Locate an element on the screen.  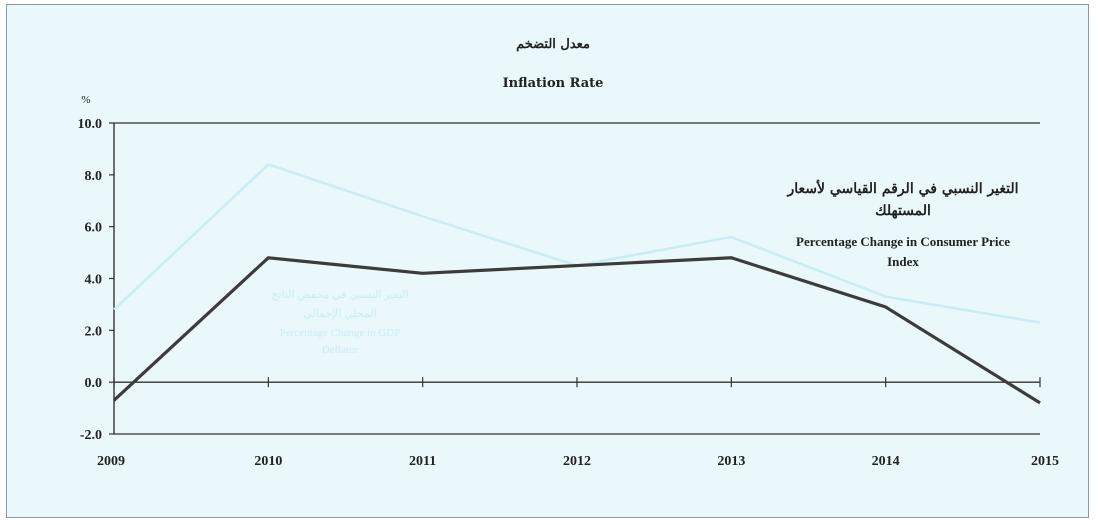
x-tick-label: 2011 is located at coordinates (422, 461).